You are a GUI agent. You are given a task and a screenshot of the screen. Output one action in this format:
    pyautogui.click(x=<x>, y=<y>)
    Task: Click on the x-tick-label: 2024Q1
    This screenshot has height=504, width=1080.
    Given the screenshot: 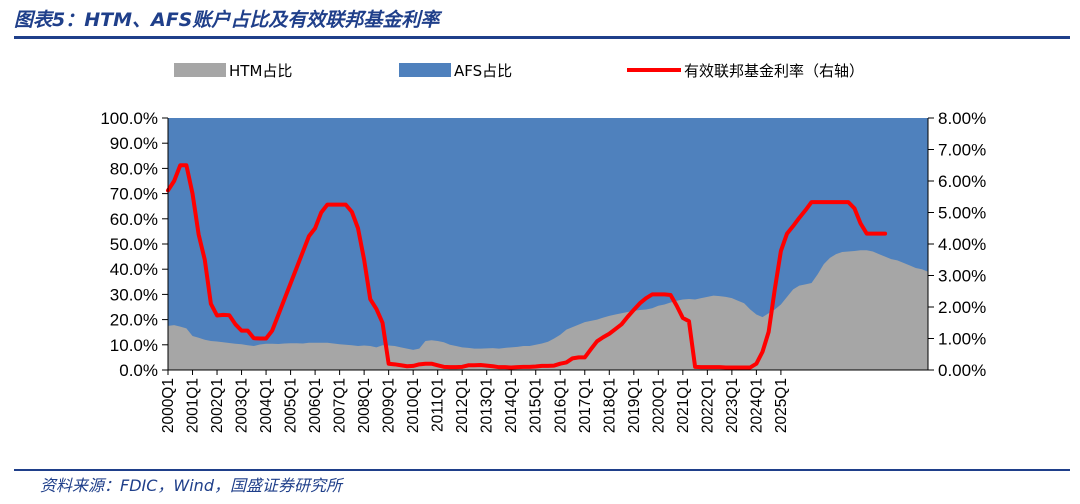 What is the action you would take?
    pyautogui.click(x=756, y=405)
    